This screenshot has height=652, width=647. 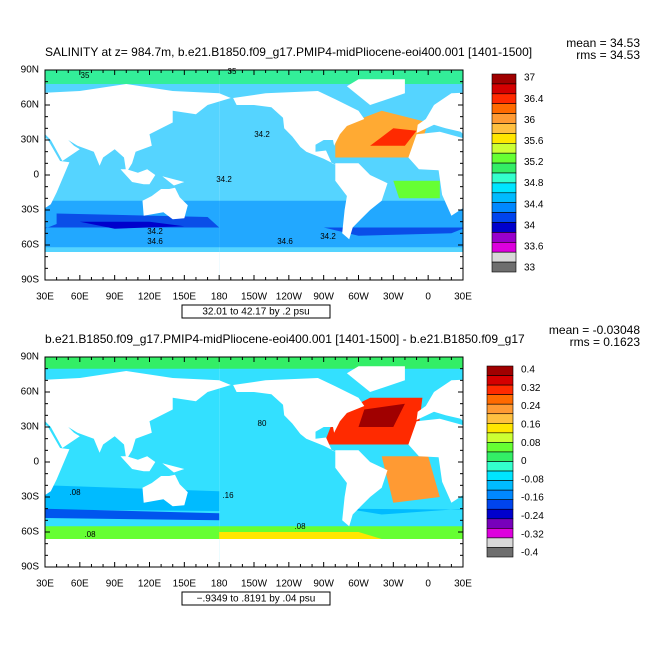 I want to click on lat-label: 0, so click(x=36, y=462).